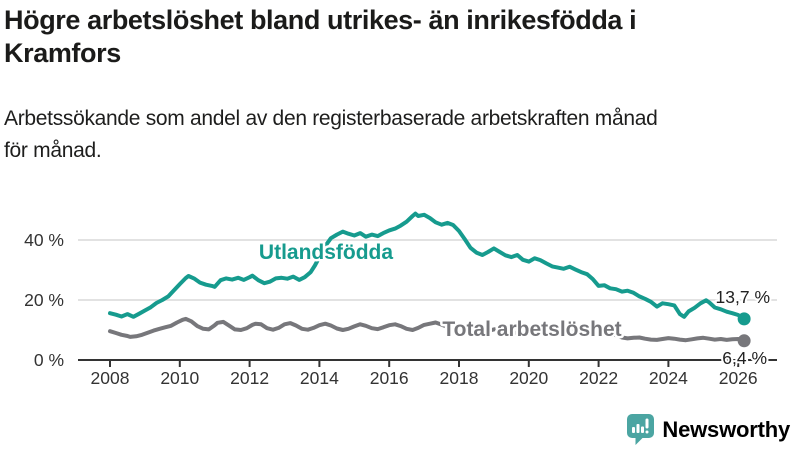  I want to click on subtitle-line-2: för månad., so click(53, 150).